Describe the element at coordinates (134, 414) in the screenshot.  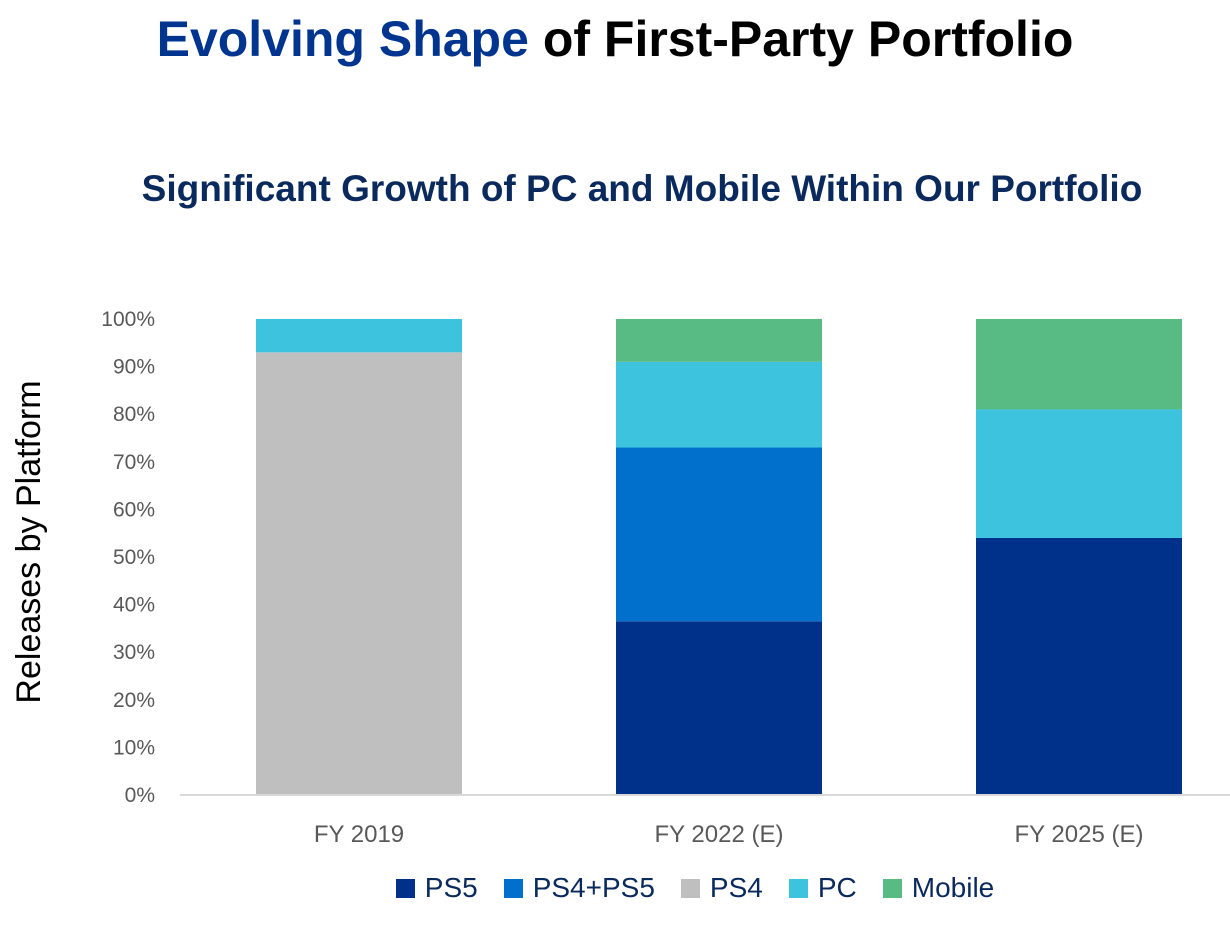
I see `y-tick-label: 80%` at that location.